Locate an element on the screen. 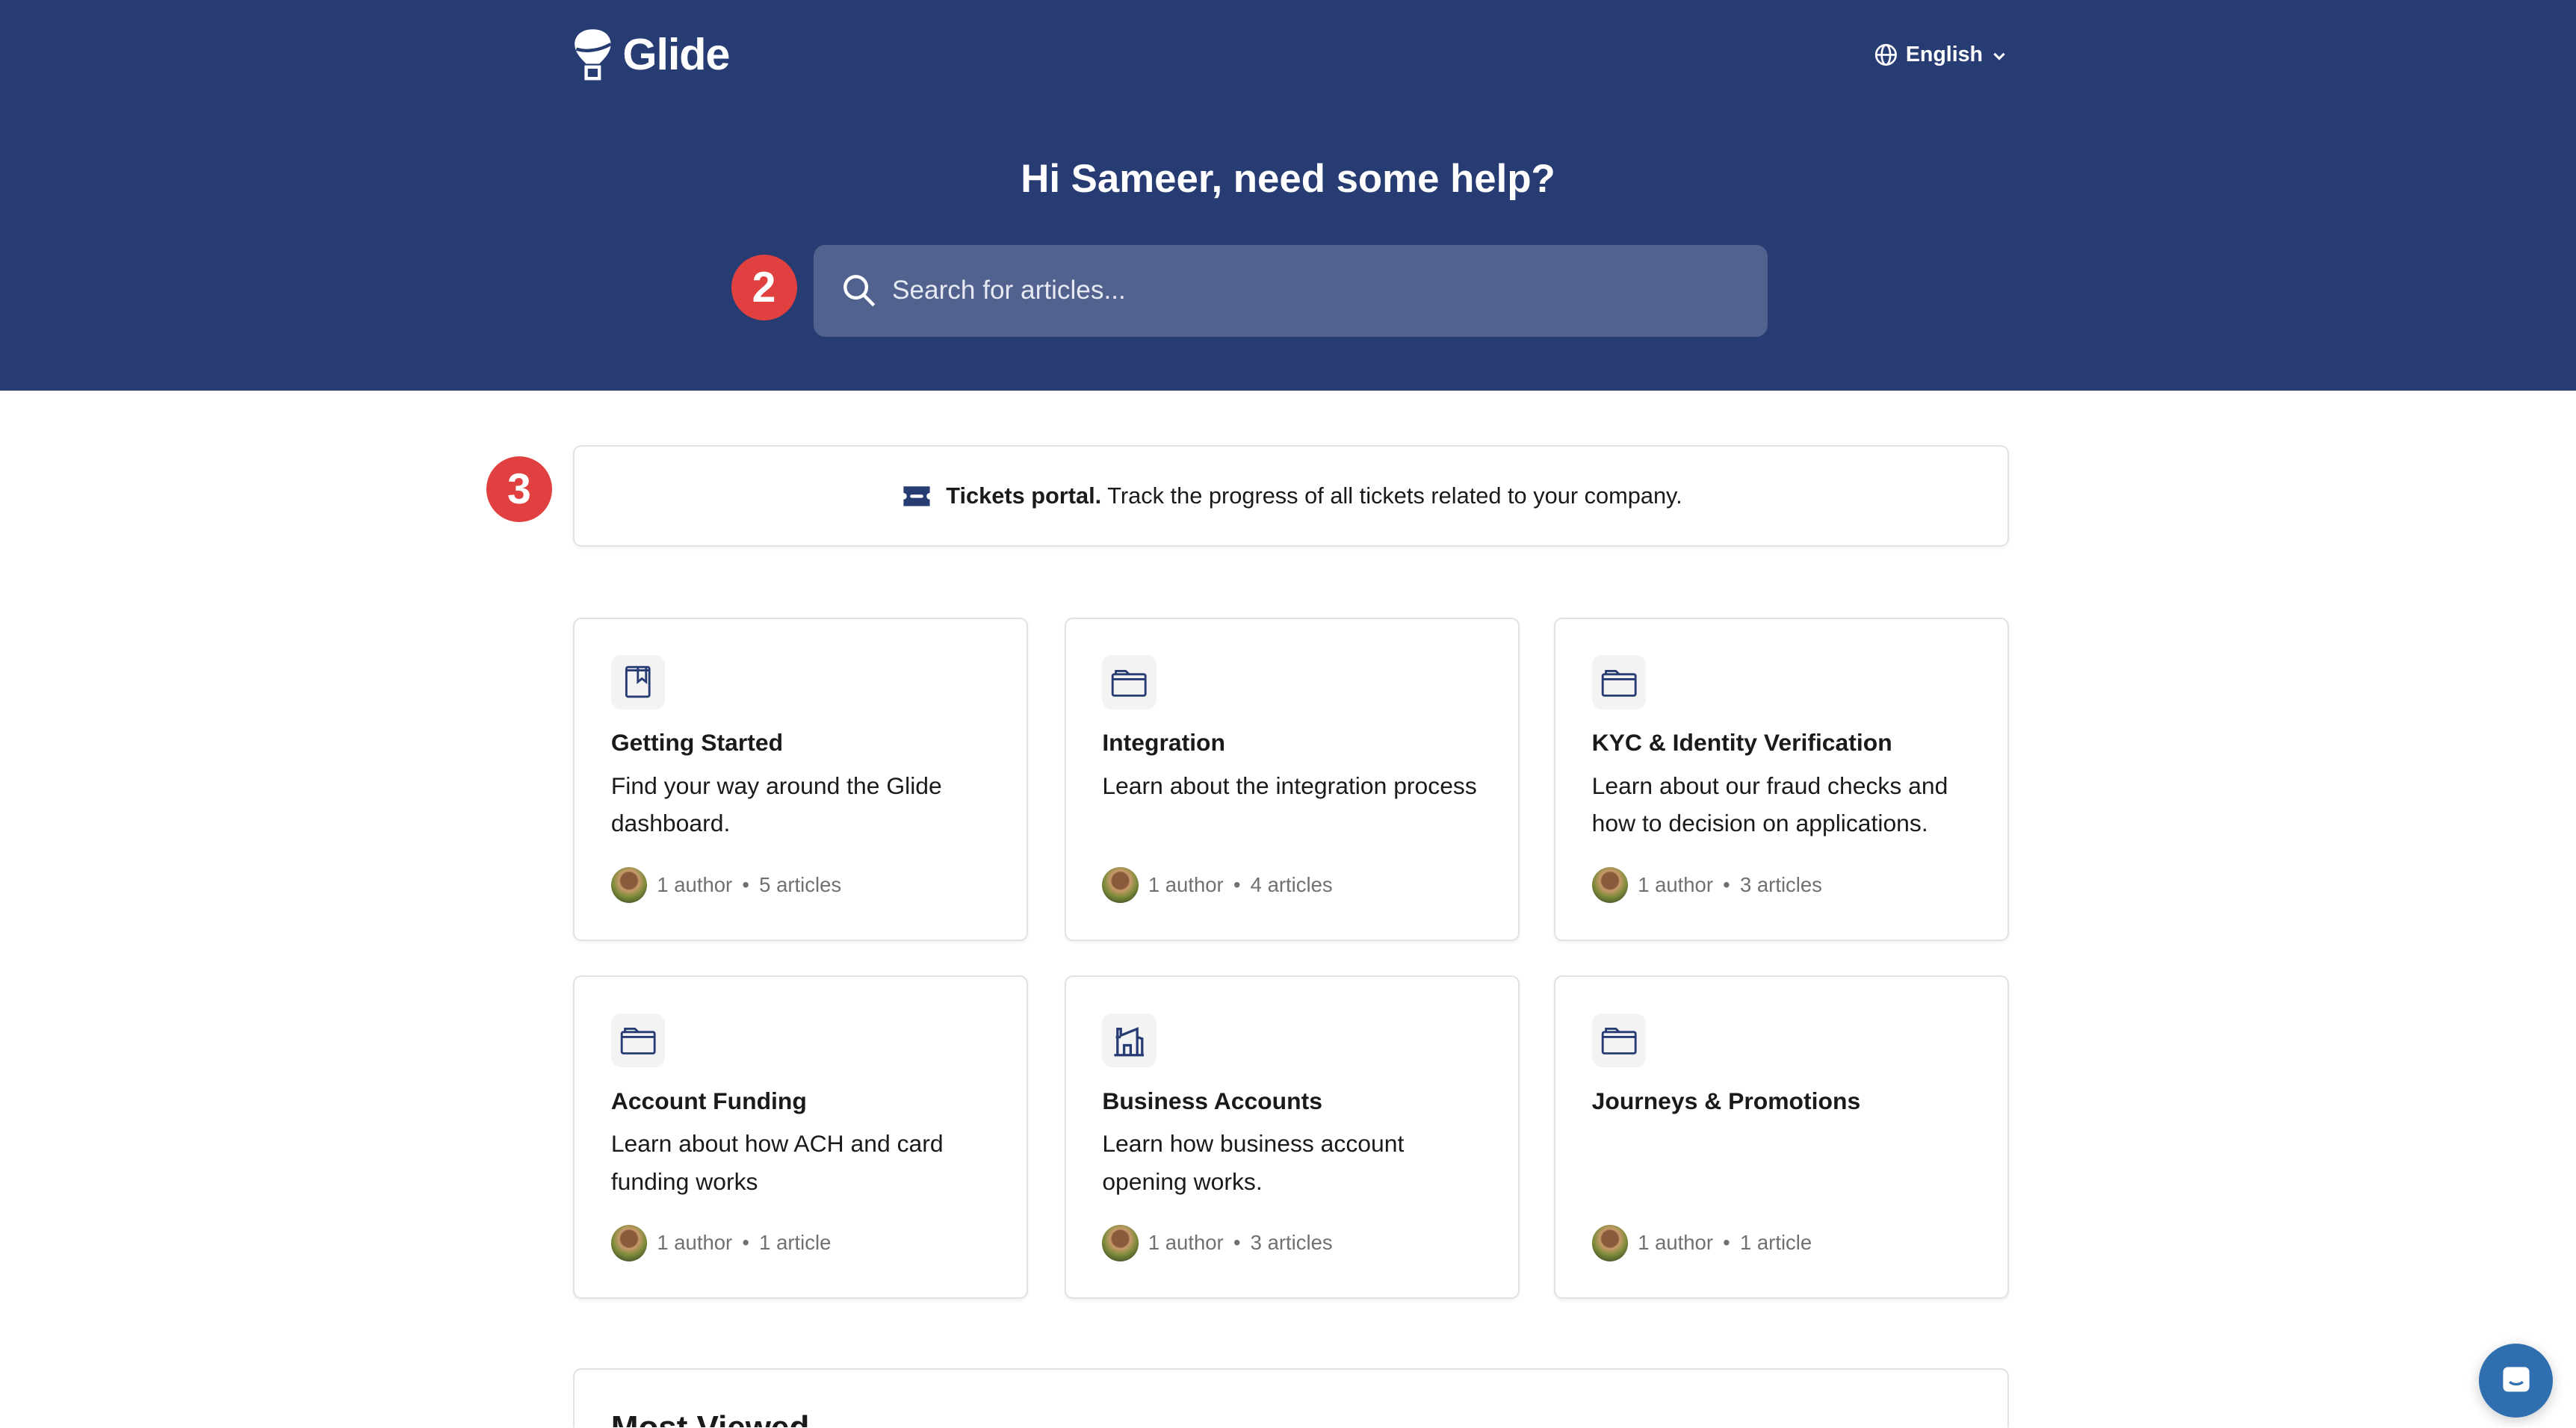 Image resolution: width=2576 pixels, height=1428 pixels. collection-meta: 1 author • 5 articles is located at coordinates (726, 885).